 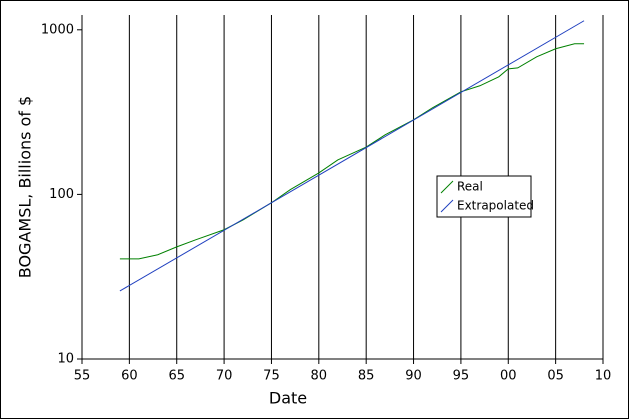 What do you see at coordinates (82, 376) in the screenshot?
I see `x-tick-label: 55` at bounding box center [82, 376].